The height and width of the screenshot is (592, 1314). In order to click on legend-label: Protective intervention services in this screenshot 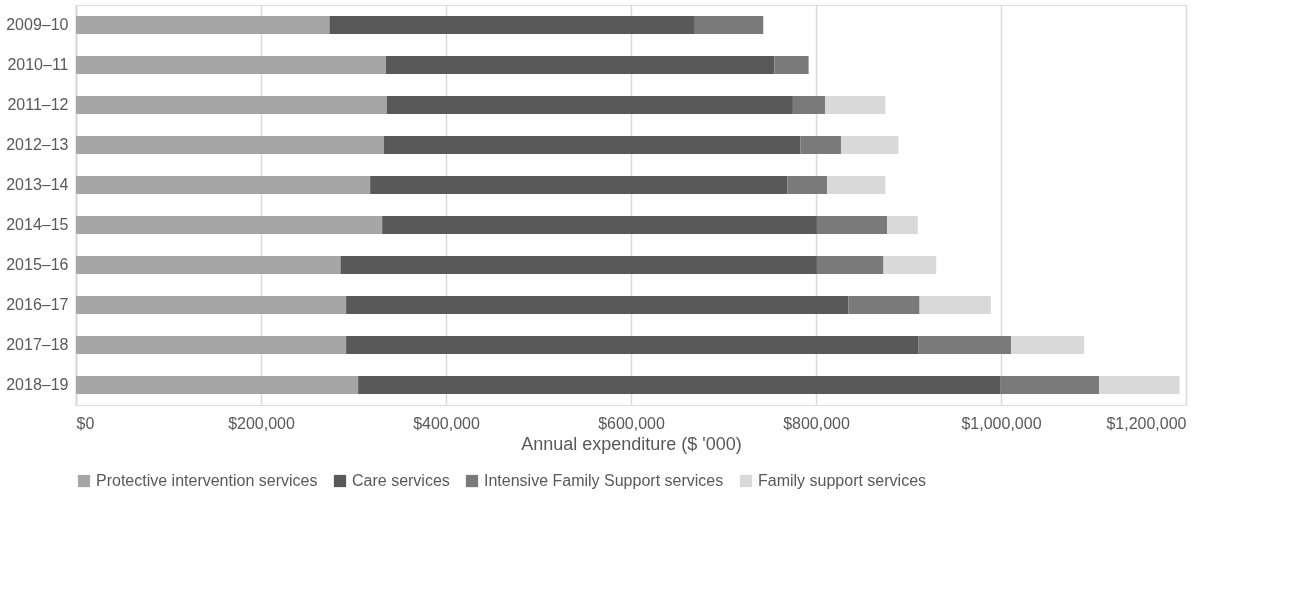, I will do `click(207, 480)`.